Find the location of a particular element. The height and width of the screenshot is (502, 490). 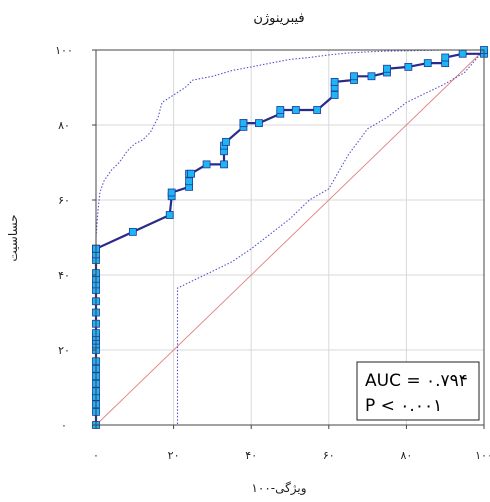

y-tick-label: ۰ is located at coordinates (64, 425).